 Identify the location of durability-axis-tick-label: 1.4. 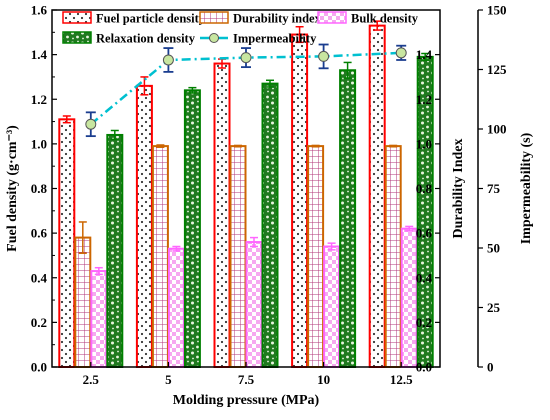
(424, 54).